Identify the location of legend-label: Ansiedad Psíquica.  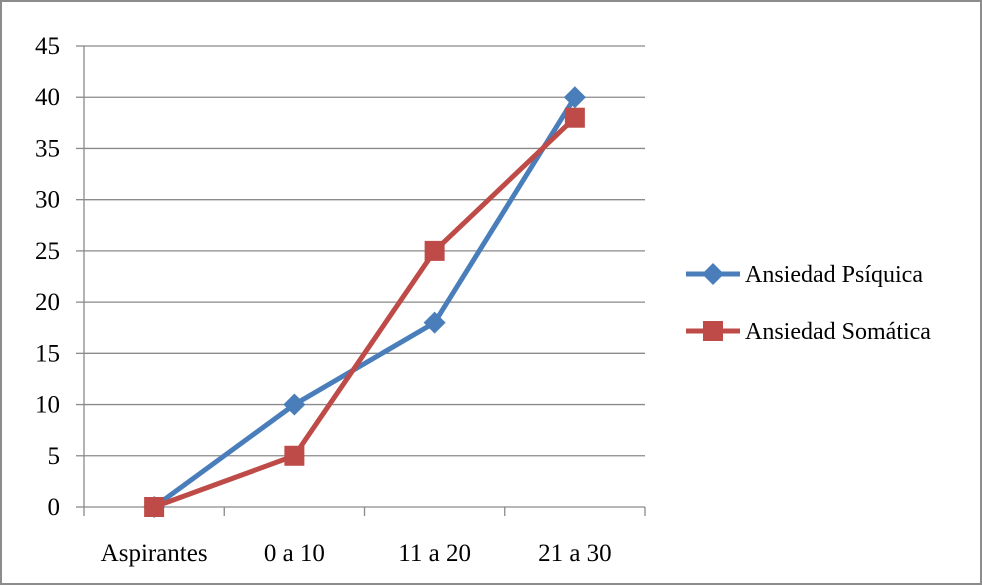
(834, 275).